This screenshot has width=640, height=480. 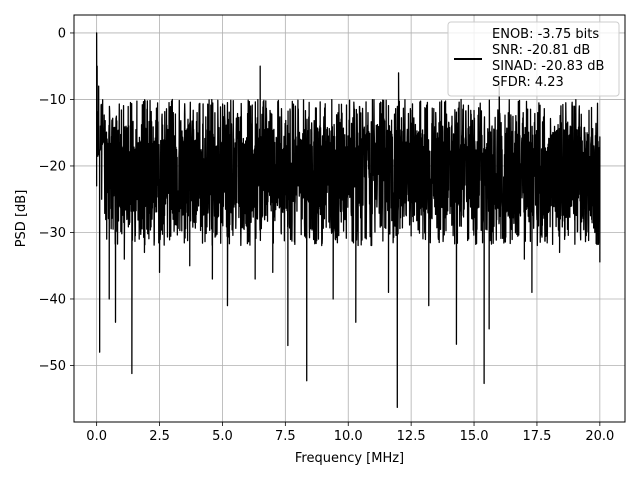 What do you see at coordinates (52, 100) in the screenshot?
I see `y-tick-label: −10` at bounding box center [52, 100].